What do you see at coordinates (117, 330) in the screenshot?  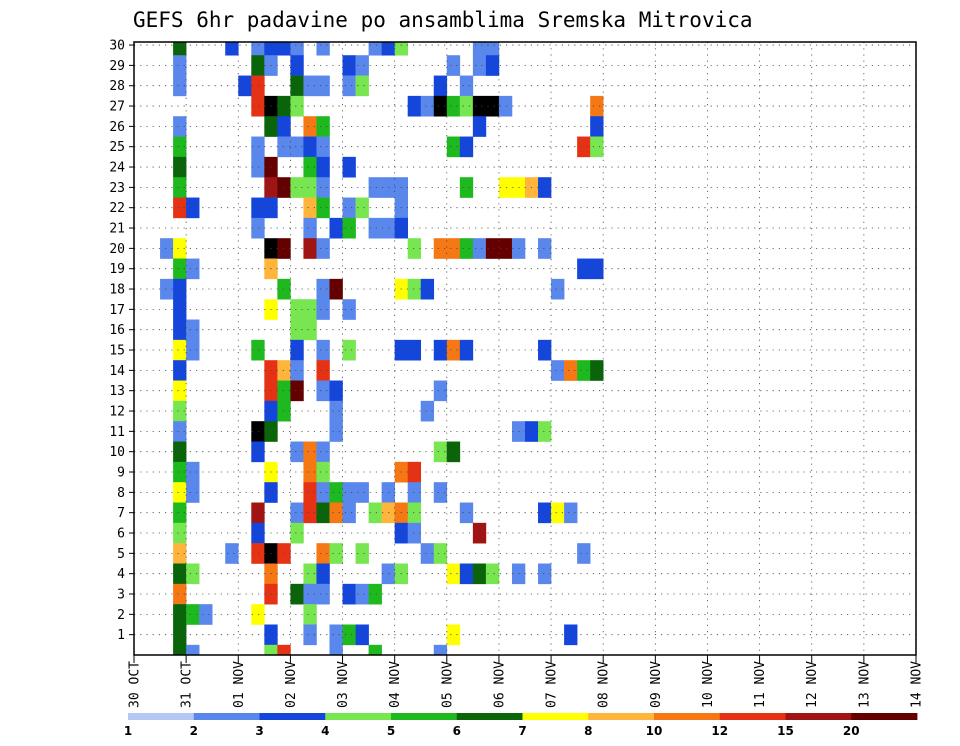 I see `y-tick-label: 16` at bounding box center [117, 330].